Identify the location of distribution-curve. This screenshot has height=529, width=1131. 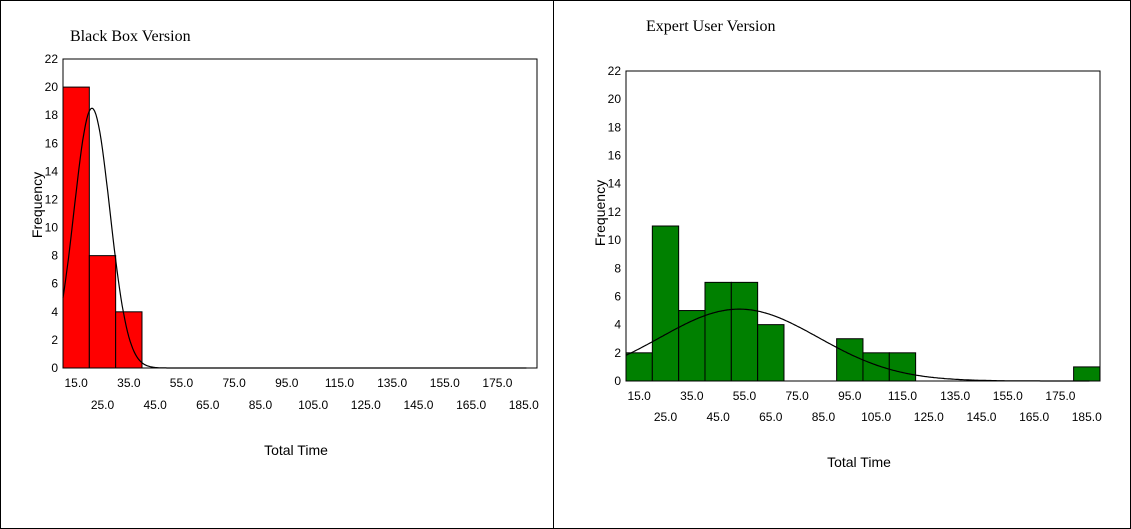
(857, 345).